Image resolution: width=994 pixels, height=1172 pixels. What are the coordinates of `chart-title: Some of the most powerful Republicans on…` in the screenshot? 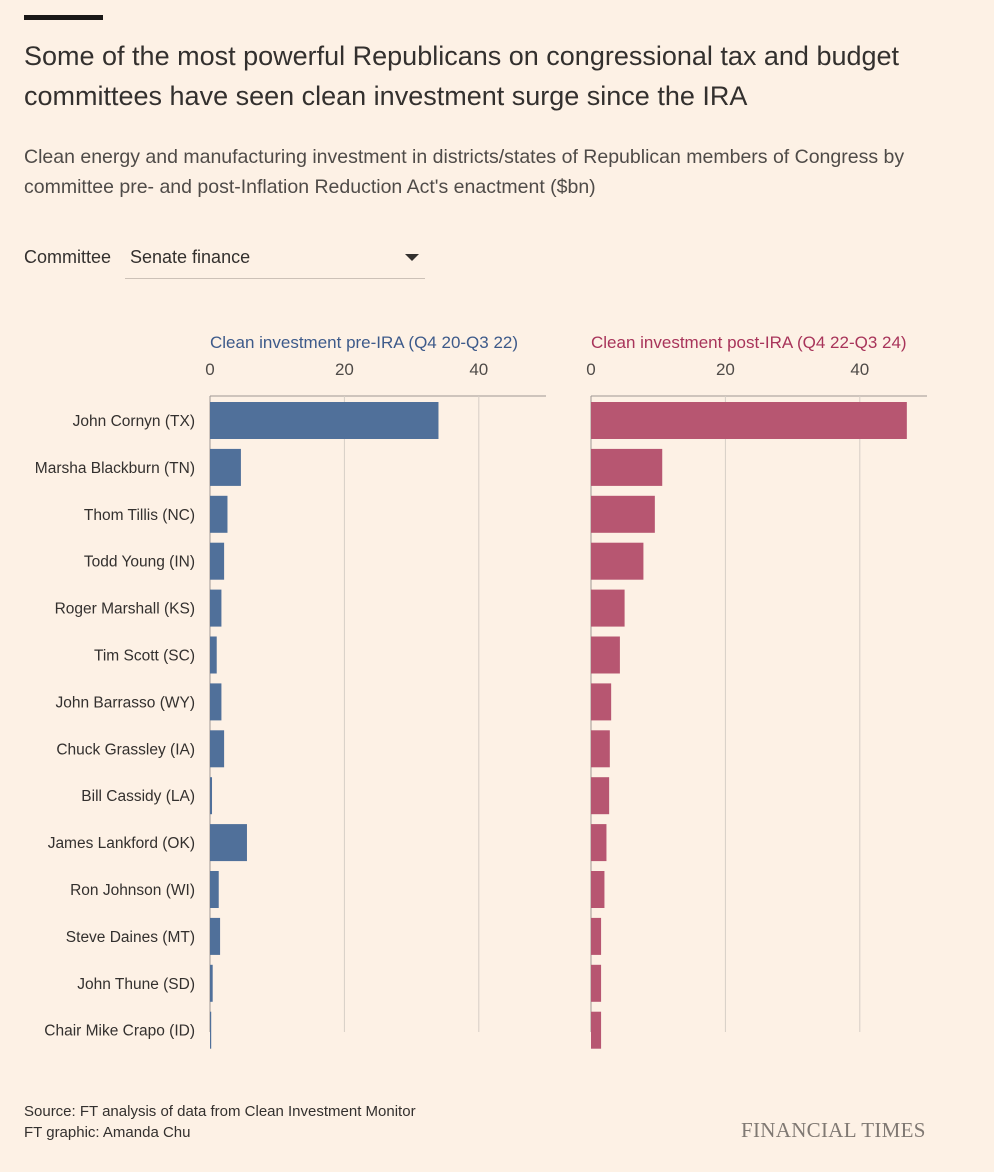 It's located at (462, 76).